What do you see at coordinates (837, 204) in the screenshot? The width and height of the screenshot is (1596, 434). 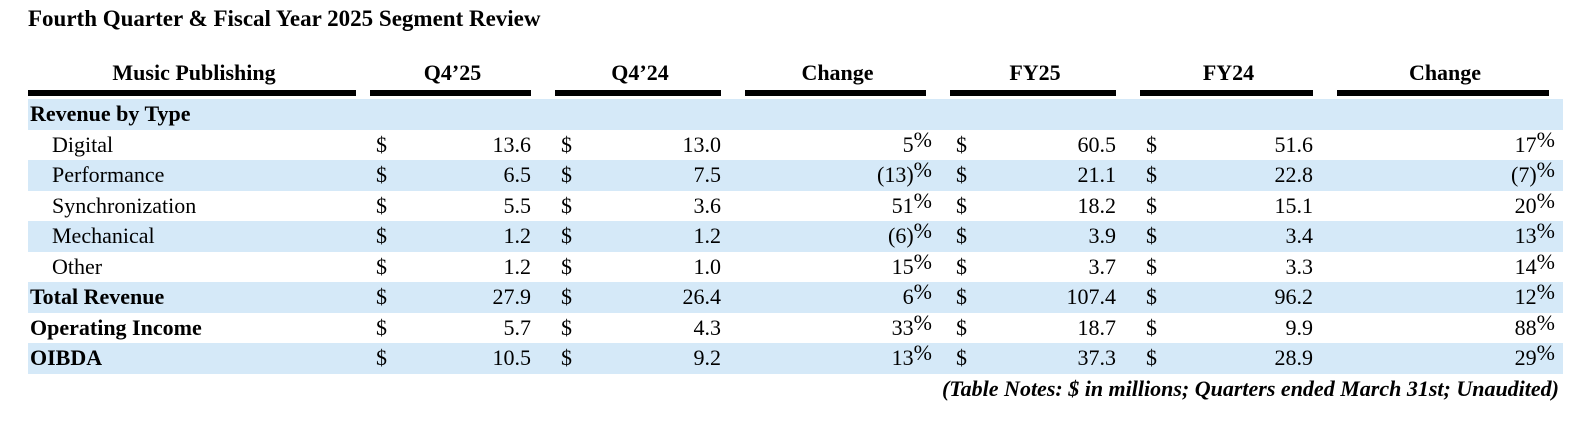 I see `change-cell-change_q: 51%` at bounding box center [837, 204].